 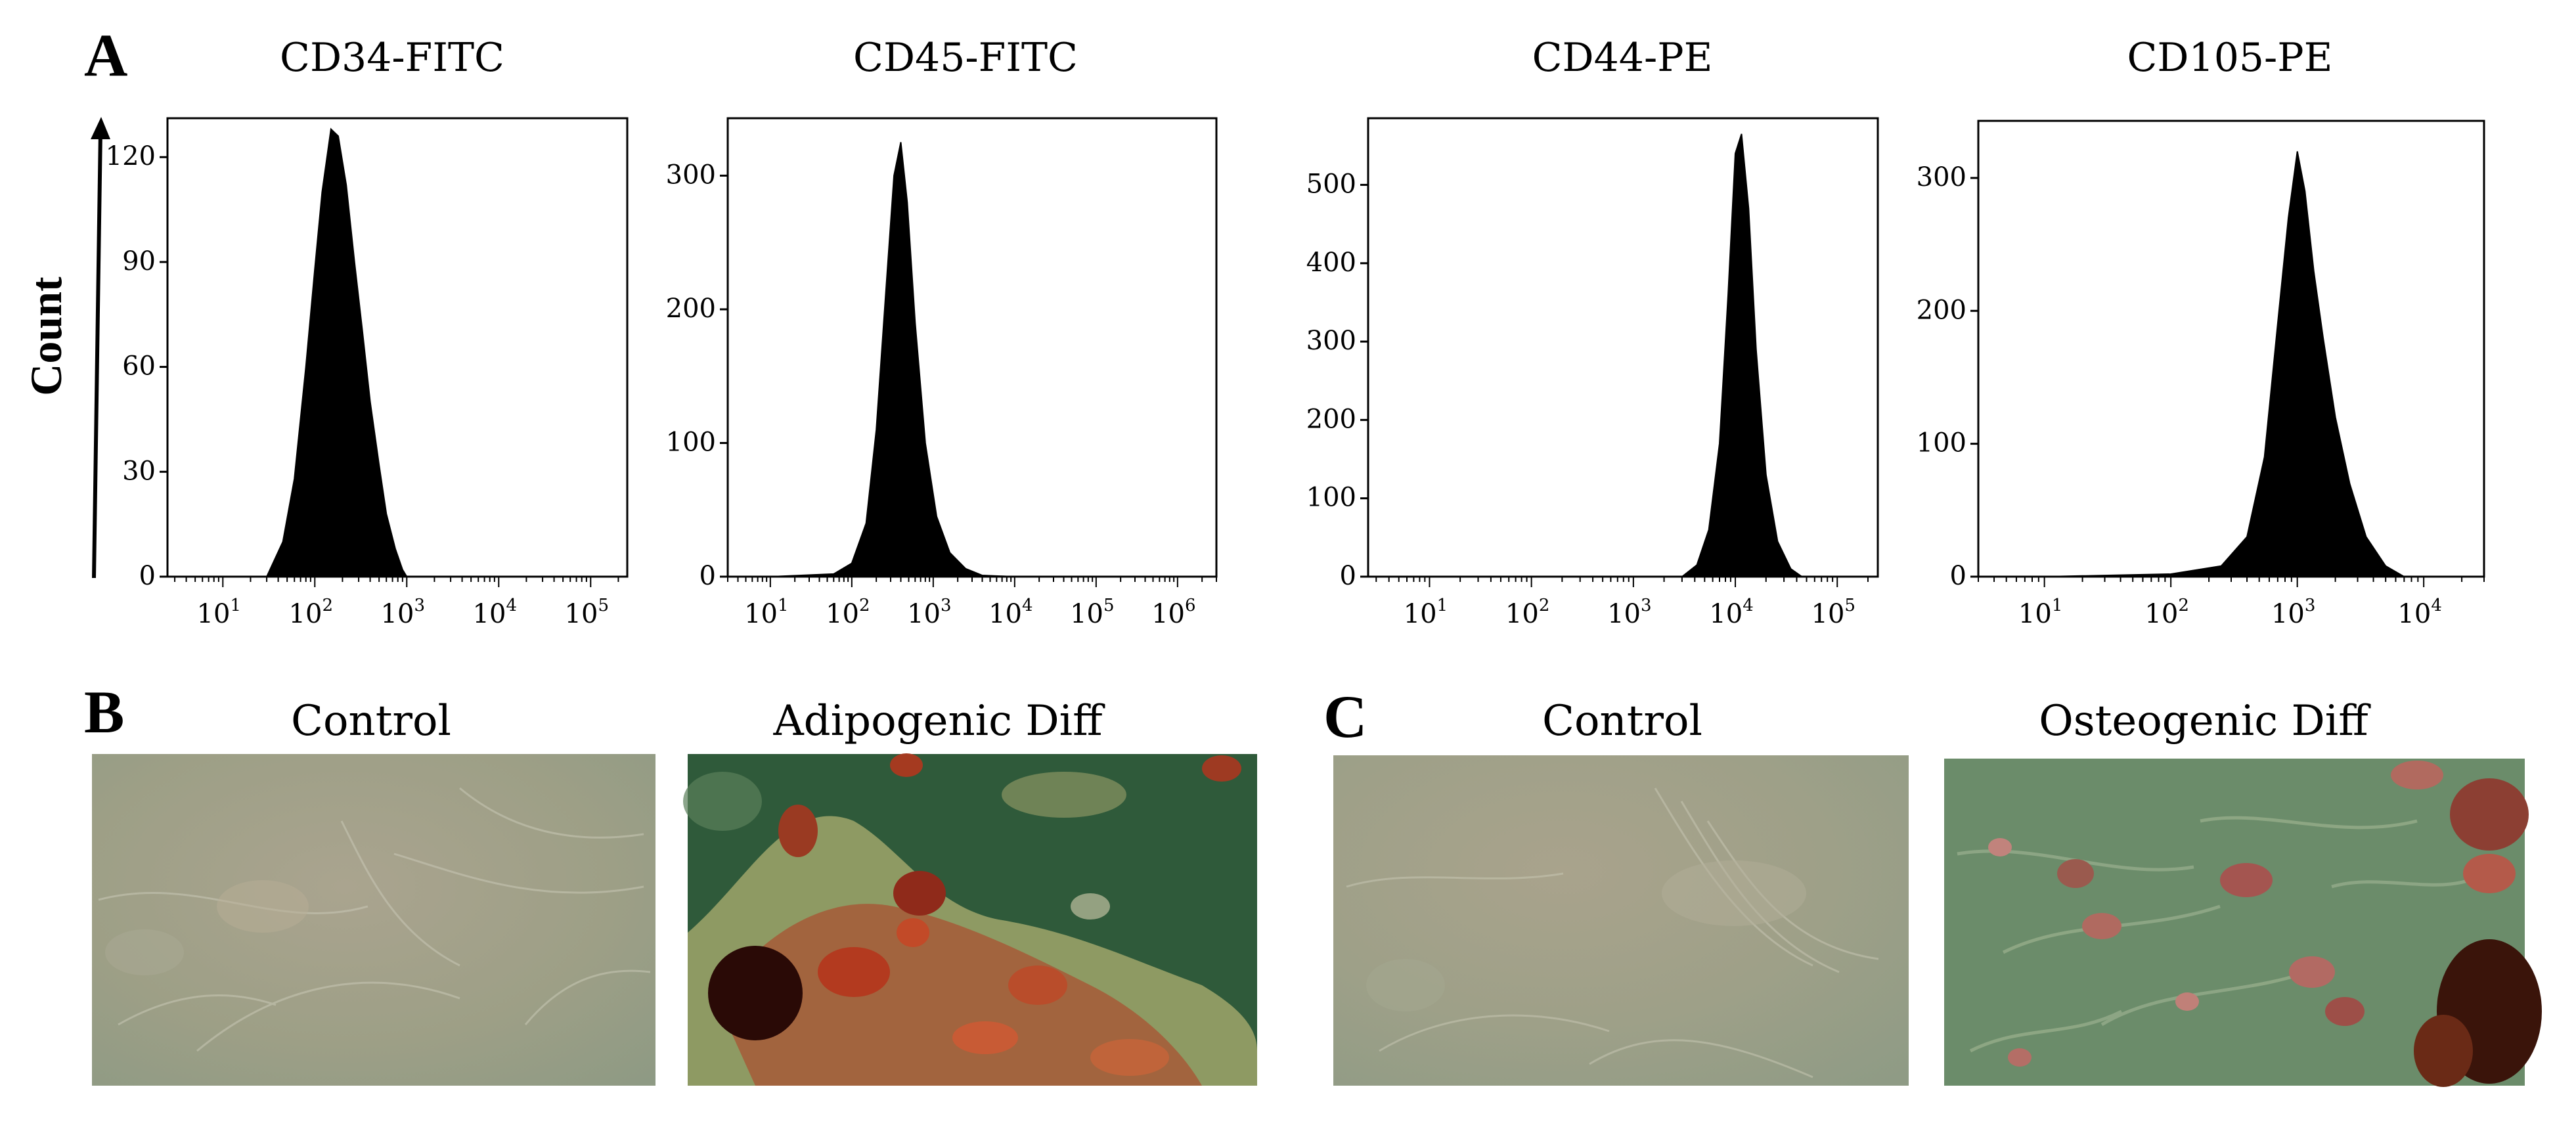 What do you see at coordinates (46, 336) in the screenshot?
I see `count-axis-label: Count` at bounding box center [46, 336].